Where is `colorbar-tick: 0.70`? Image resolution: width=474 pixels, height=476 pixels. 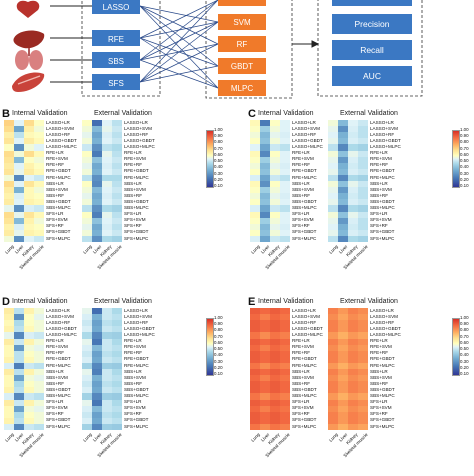
colorbar-tick: 0.70 is located at coordinates (464, 336).